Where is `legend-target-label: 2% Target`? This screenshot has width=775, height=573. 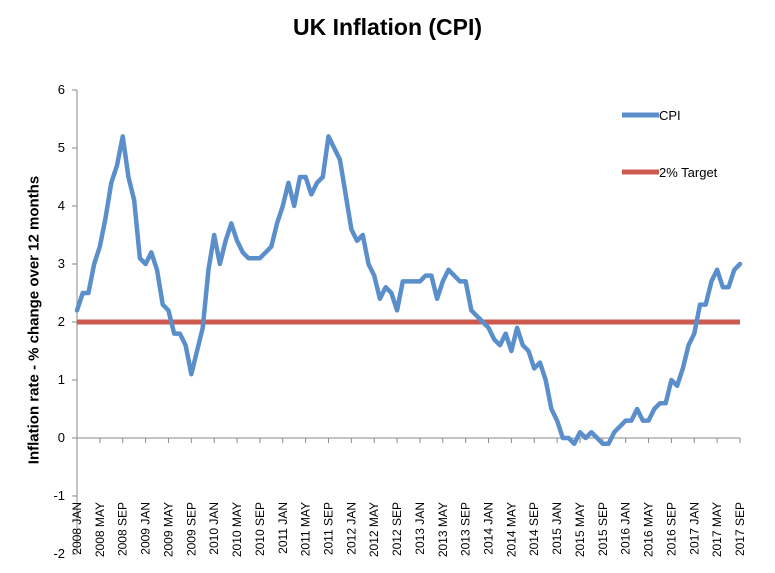
legend-target-label: 2% Target is located at coordinates (688, 172).